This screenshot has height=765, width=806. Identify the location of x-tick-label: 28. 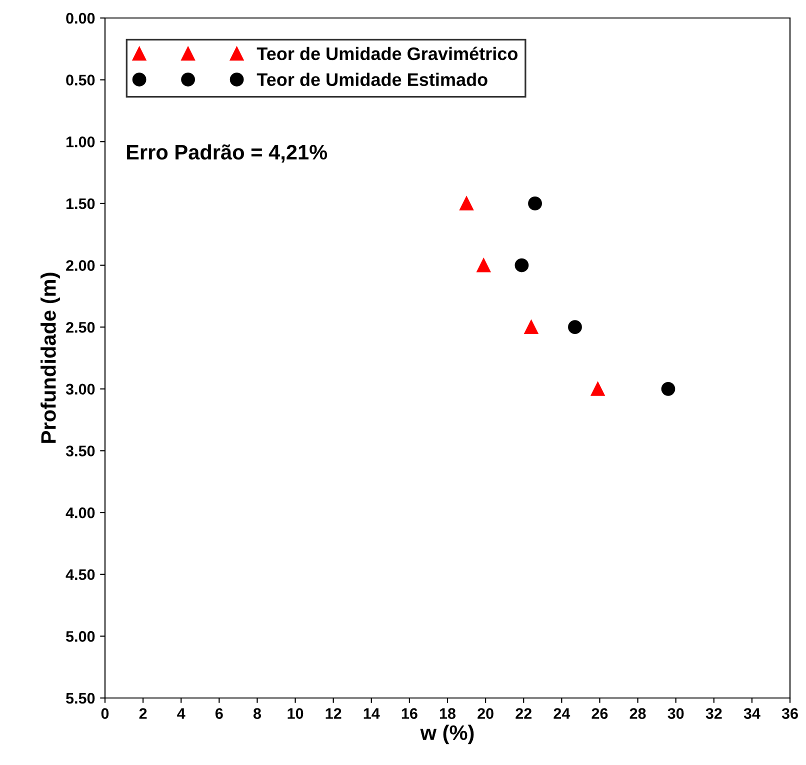
(638, 713).